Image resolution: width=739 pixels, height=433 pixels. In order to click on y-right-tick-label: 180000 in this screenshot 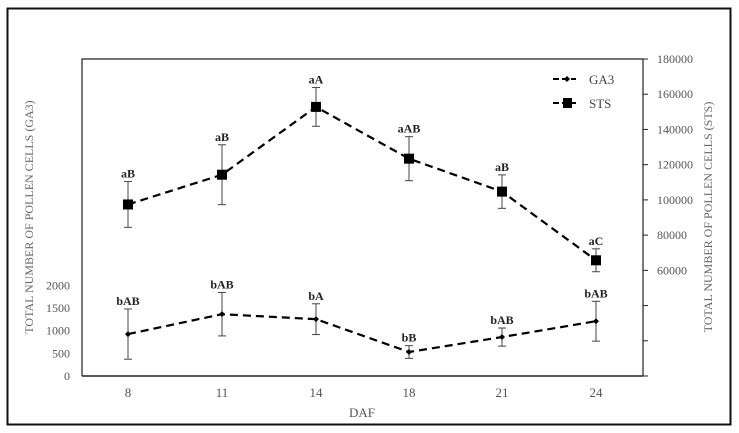, I will do `click(675, 59)`.